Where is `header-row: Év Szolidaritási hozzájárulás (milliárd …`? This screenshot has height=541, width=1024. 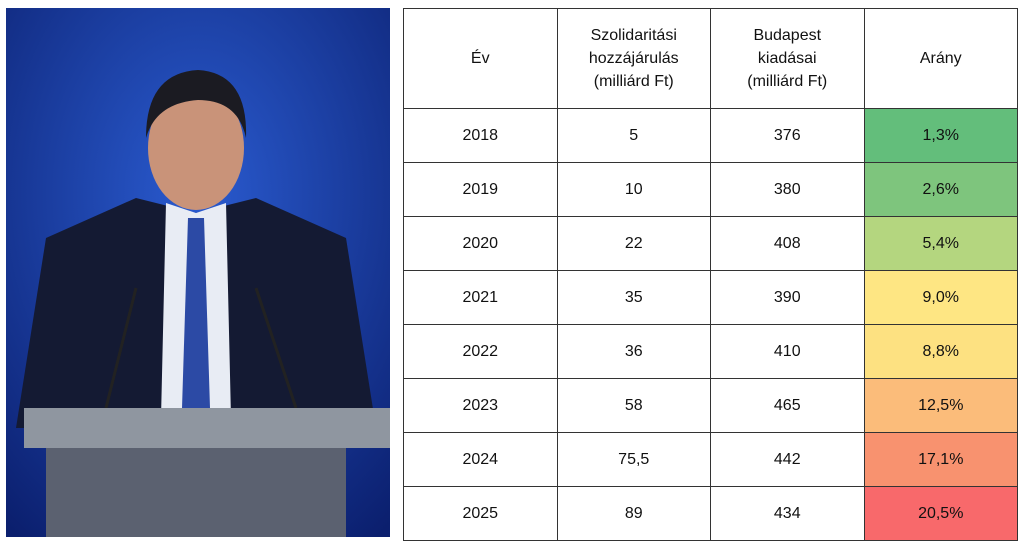
header-row: Év Szolidaritási hozzájárulás (milliárd … is located at coordinates (710, 58).